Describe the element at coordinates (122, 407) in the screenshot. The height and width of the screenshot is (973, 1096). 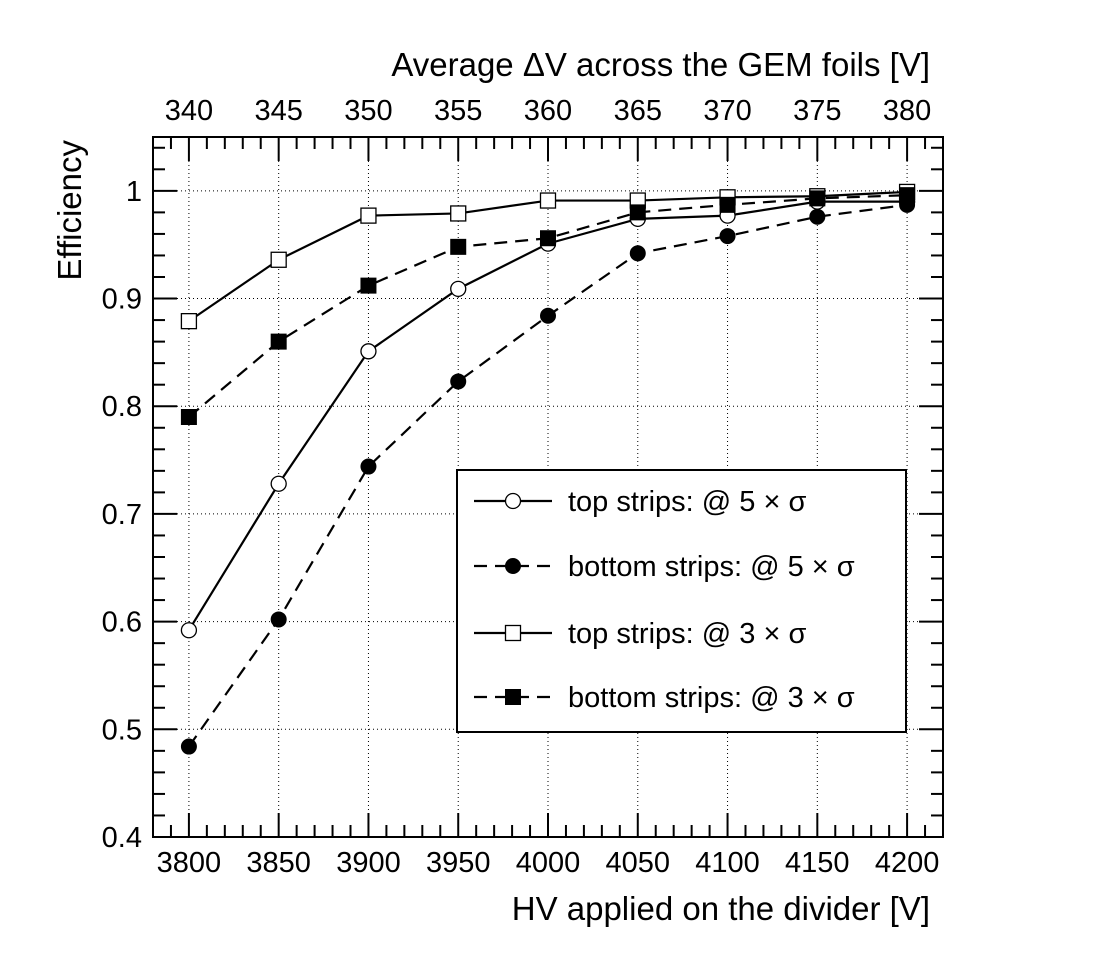
I see `y-tick-label-4: 0.8` at that location.